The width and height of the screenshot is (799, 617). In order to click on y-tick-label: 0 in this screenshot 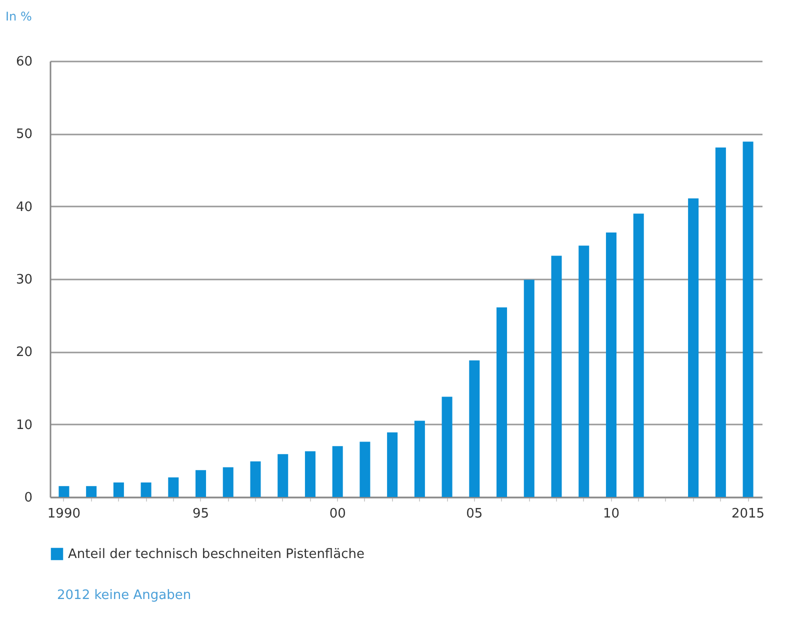, I will do `click(28, 498)`.